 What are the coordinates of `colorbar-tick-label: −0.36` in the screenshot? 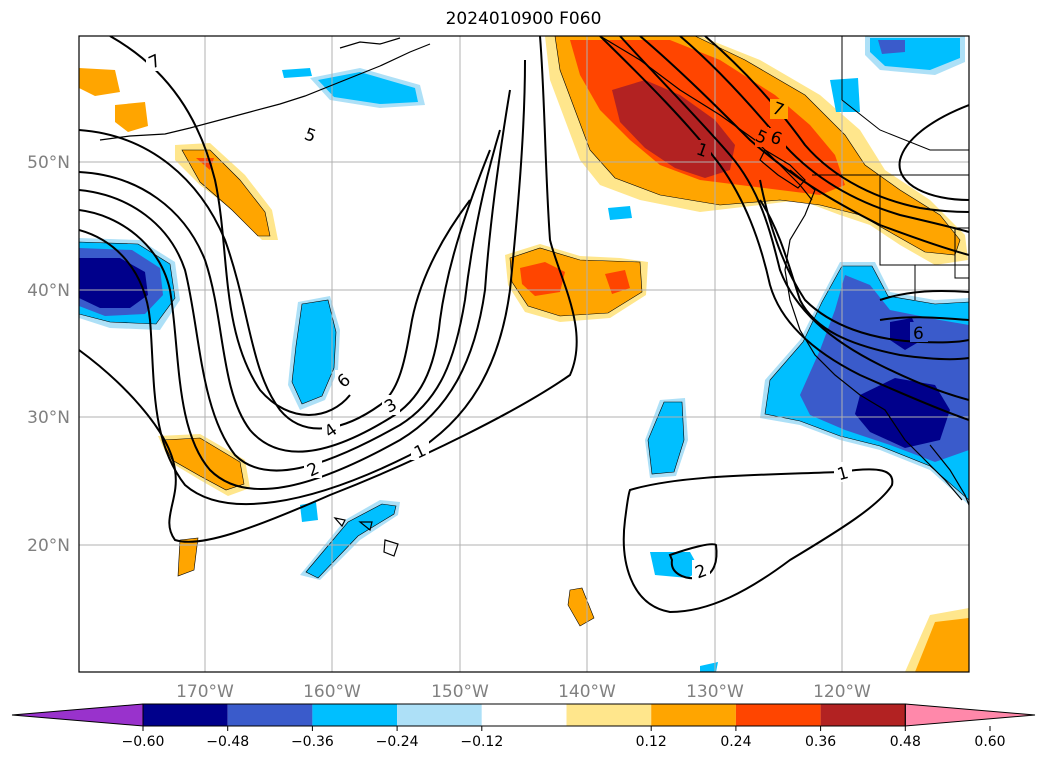 It's located at (312, 742).